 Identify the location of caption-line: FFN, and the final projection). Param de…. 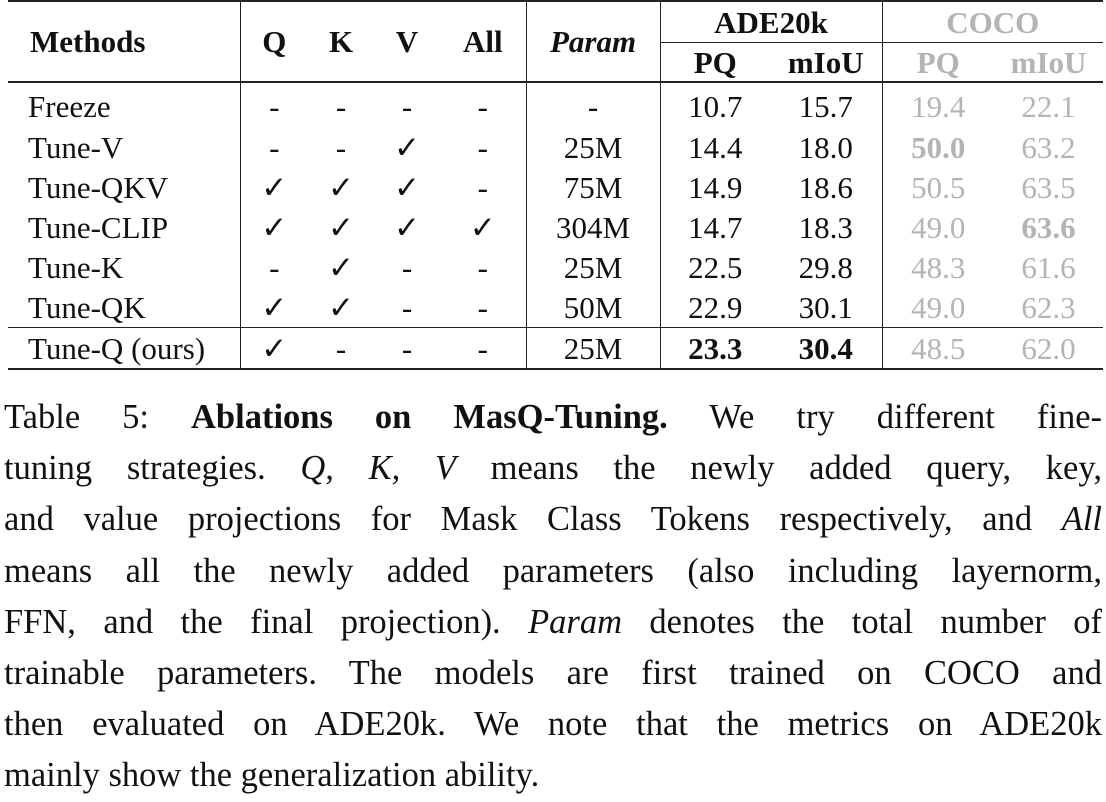
(553, 622).